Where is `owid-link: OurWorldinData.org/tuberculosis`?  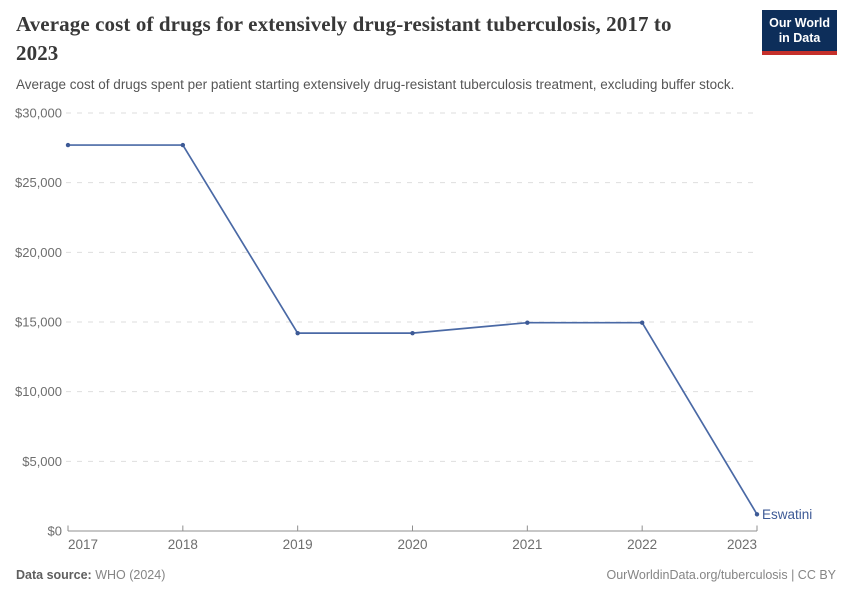
owid-link: OurWorldinData.org/tuberculosis is located at coordinates (697, 575).